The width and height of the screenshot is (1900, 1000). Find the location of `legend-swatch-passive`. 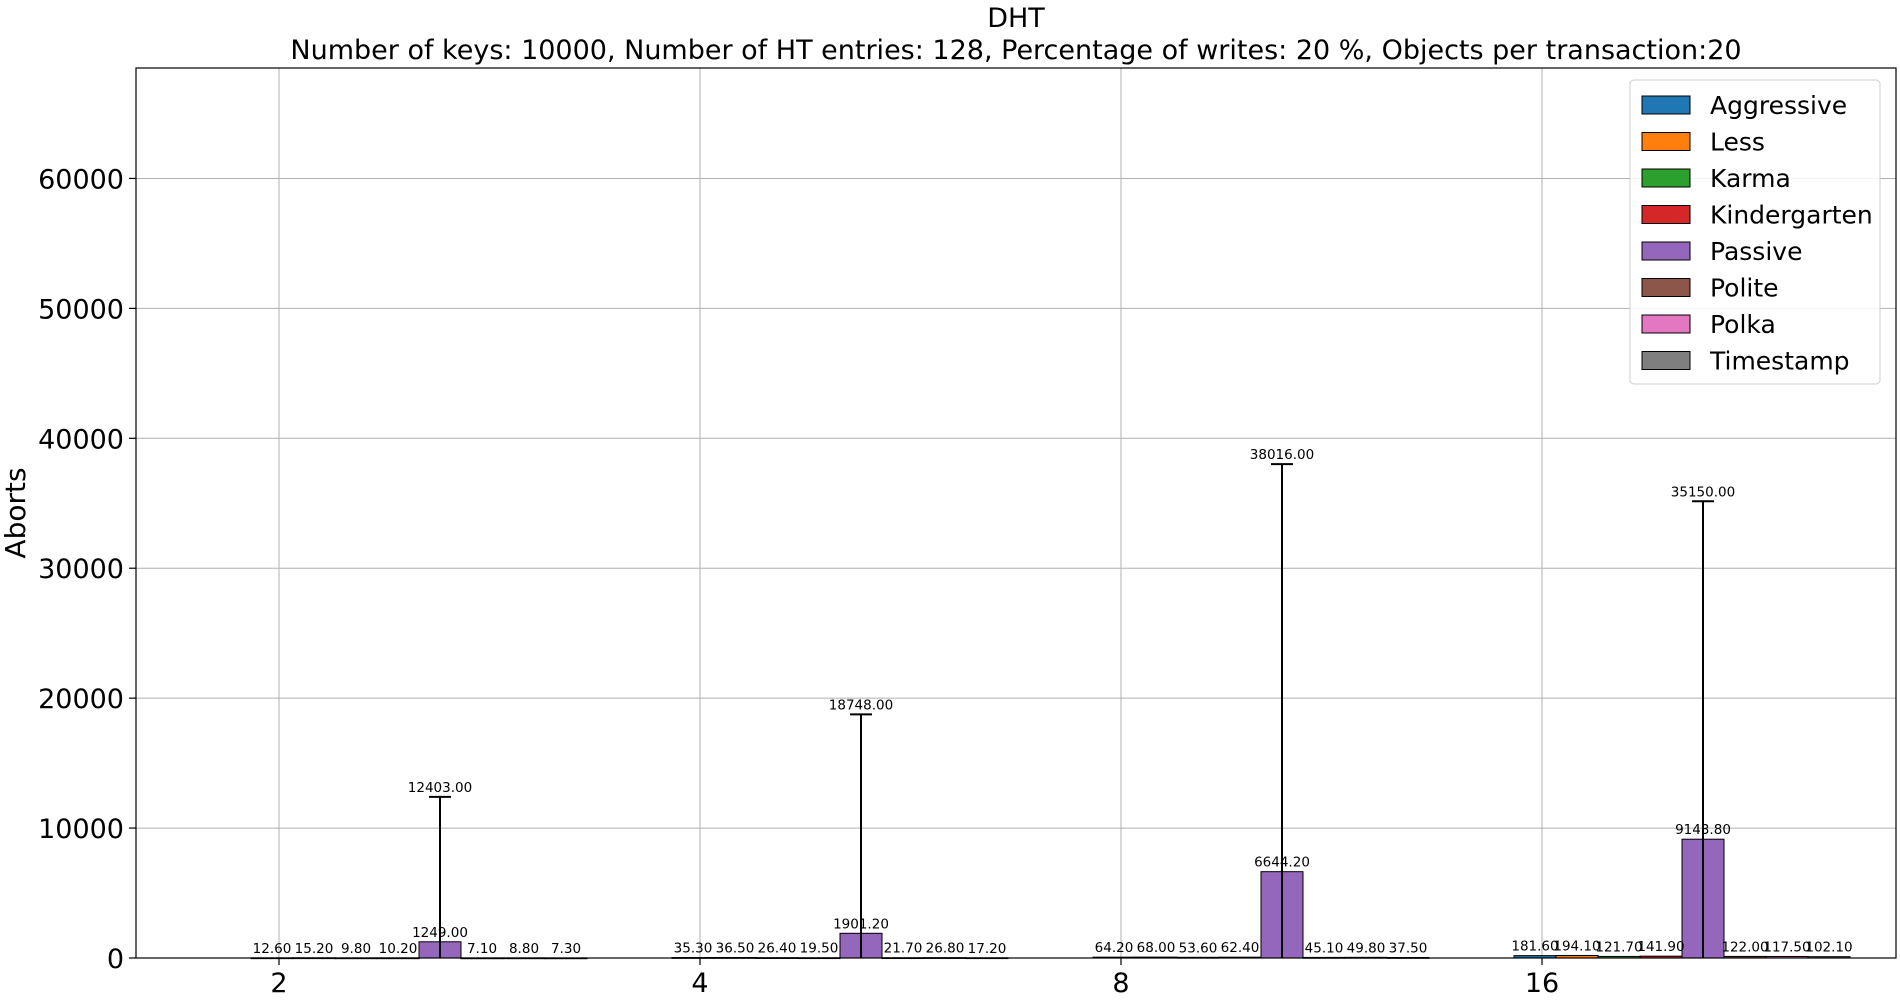

legend-swatch-passive is located at coordinates (1666, 251).